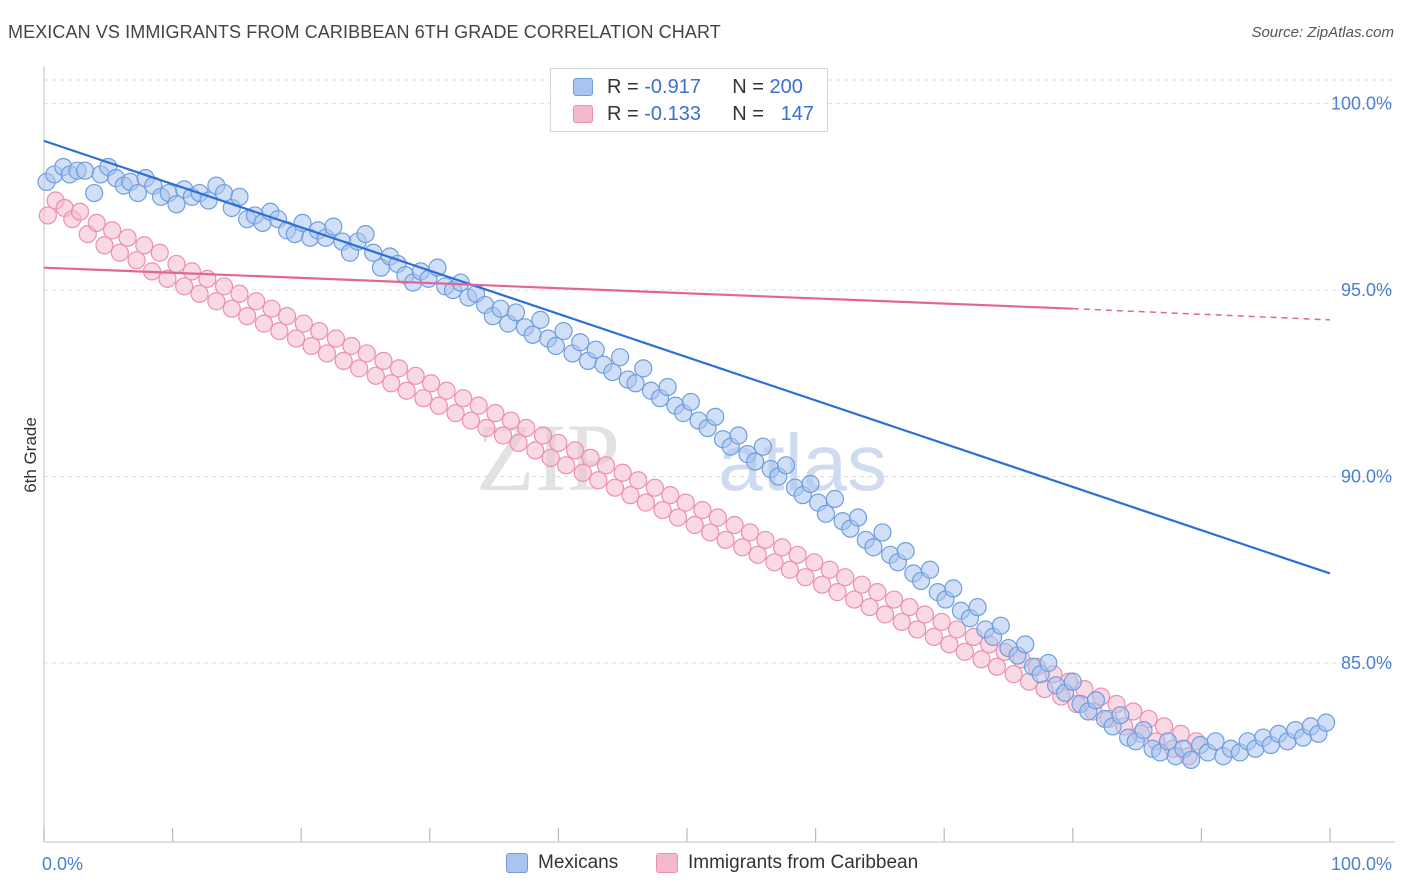 This screenshot has height=892, width=1406. I want to click on legend-r-value-mexicans: -0.917, so click(672, 86).